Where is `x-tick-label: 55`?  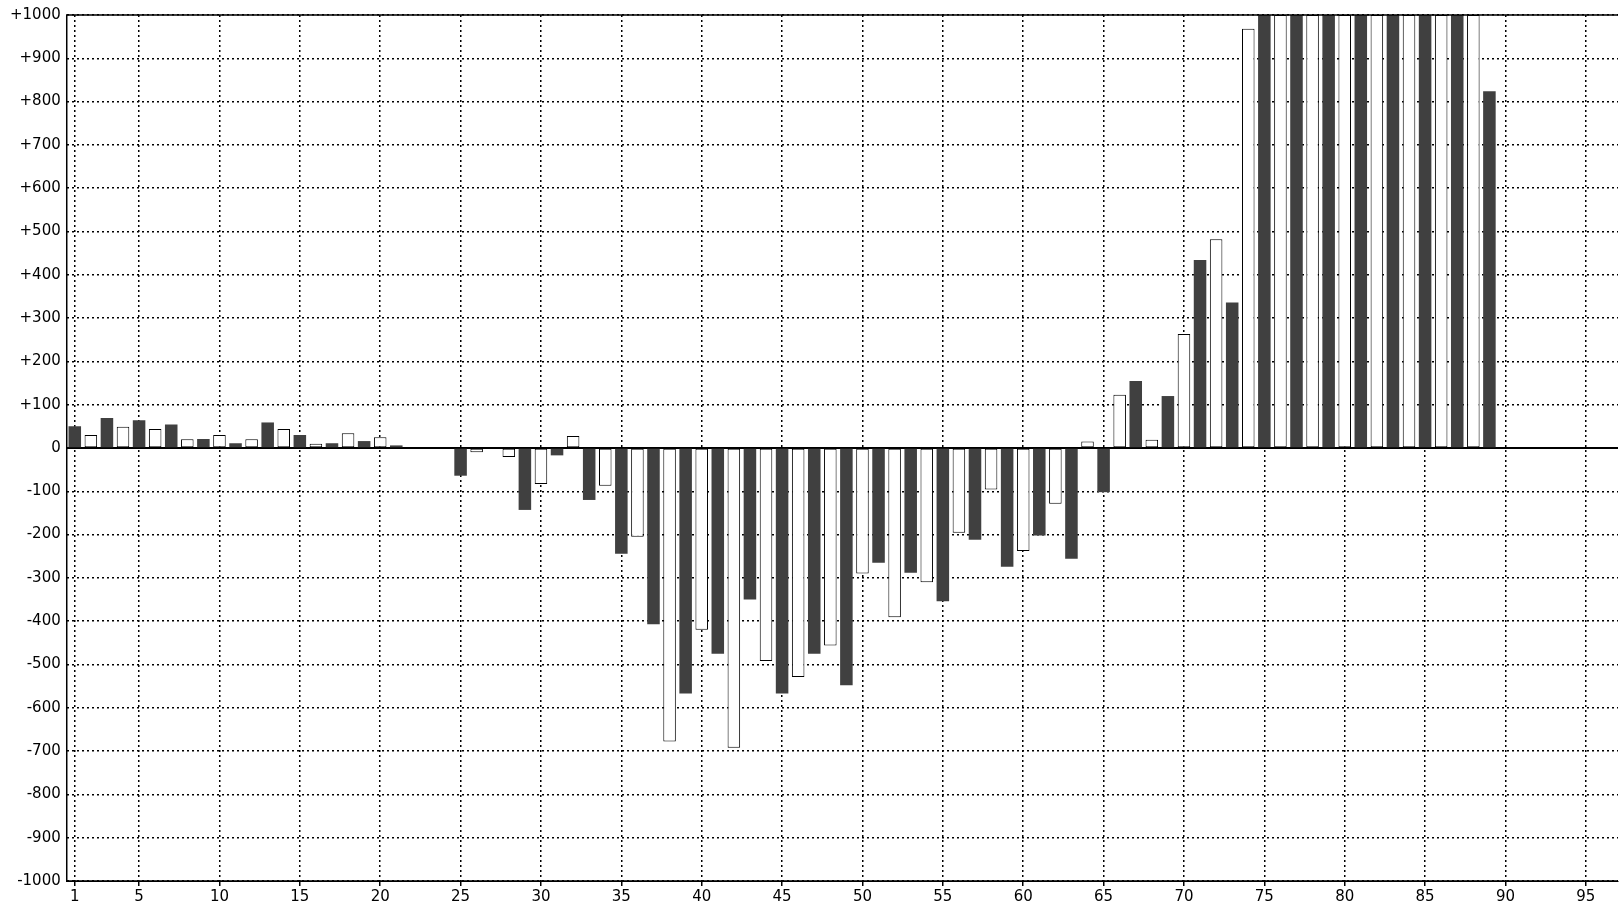 x-tick-label: 55 is located at coordinates (943, 895).